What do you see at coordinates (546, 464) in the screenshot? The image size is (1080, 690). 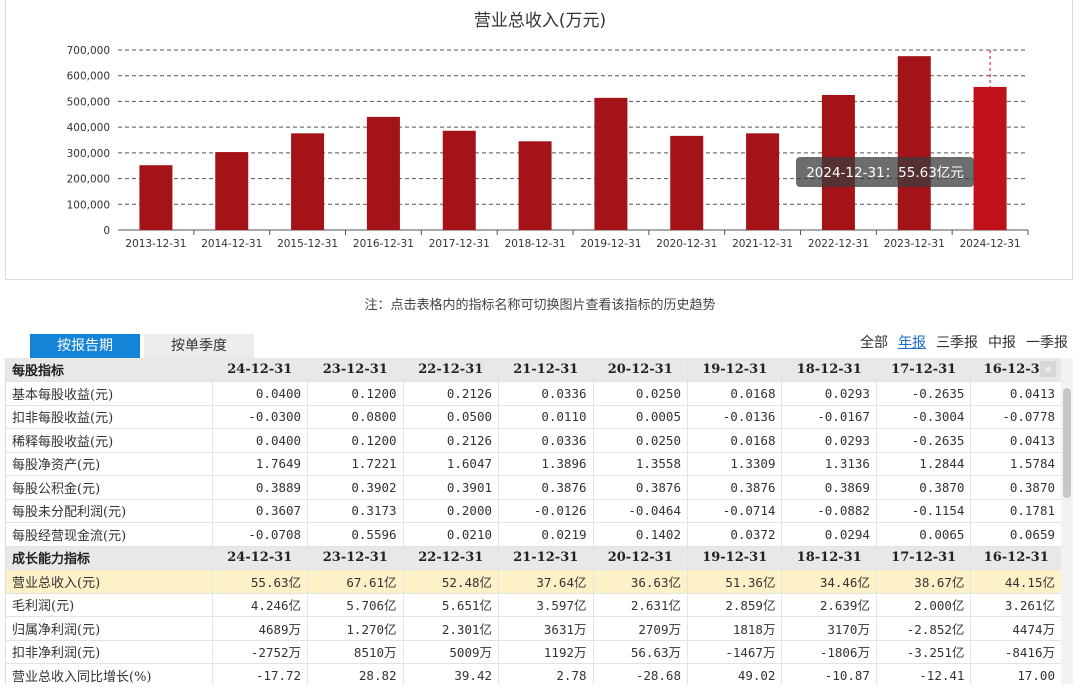 I see `metric-value: 1.3896` at bounding box center [546, 464].